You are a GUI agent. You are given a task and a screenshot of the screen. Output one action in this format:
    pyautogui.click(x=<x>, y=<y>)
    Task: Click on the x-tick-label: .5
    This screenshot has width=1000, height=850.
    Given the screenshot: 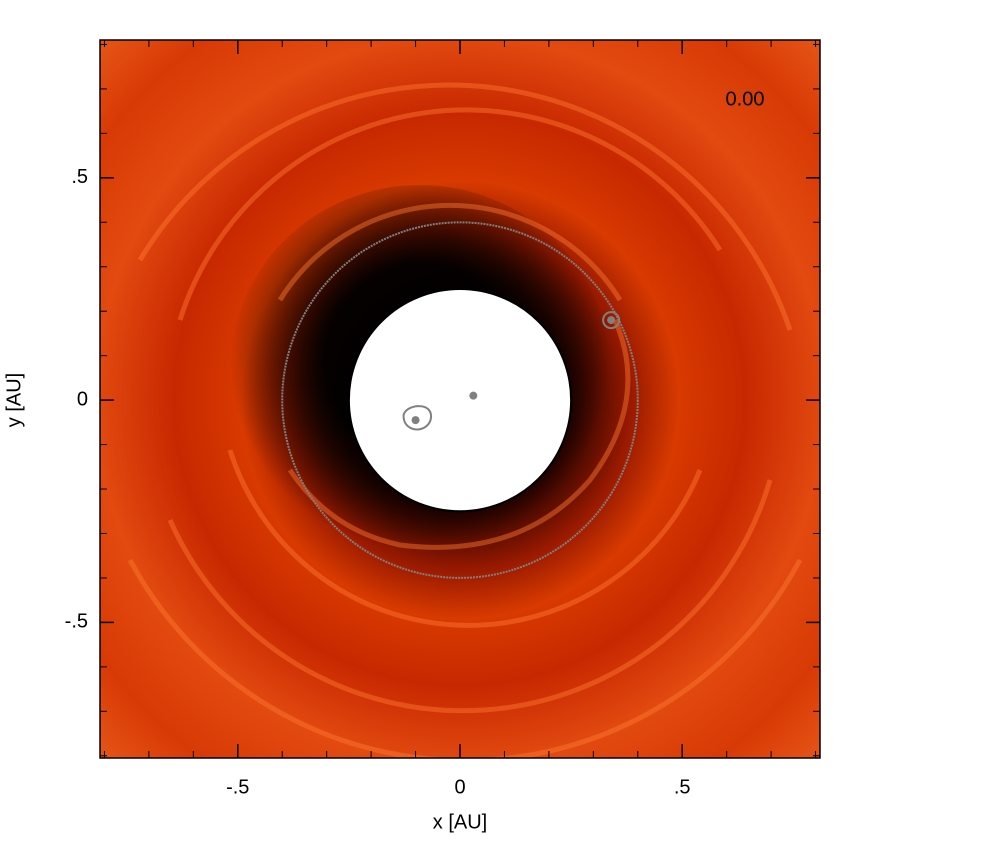 What is the action you would take?
    pyautogui.click(x=682, y=787)
    